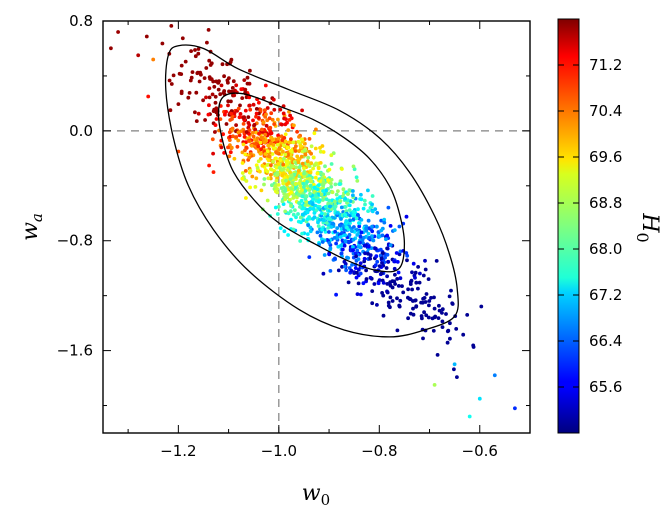  I want to click on contour-inner, so click(311, 182).